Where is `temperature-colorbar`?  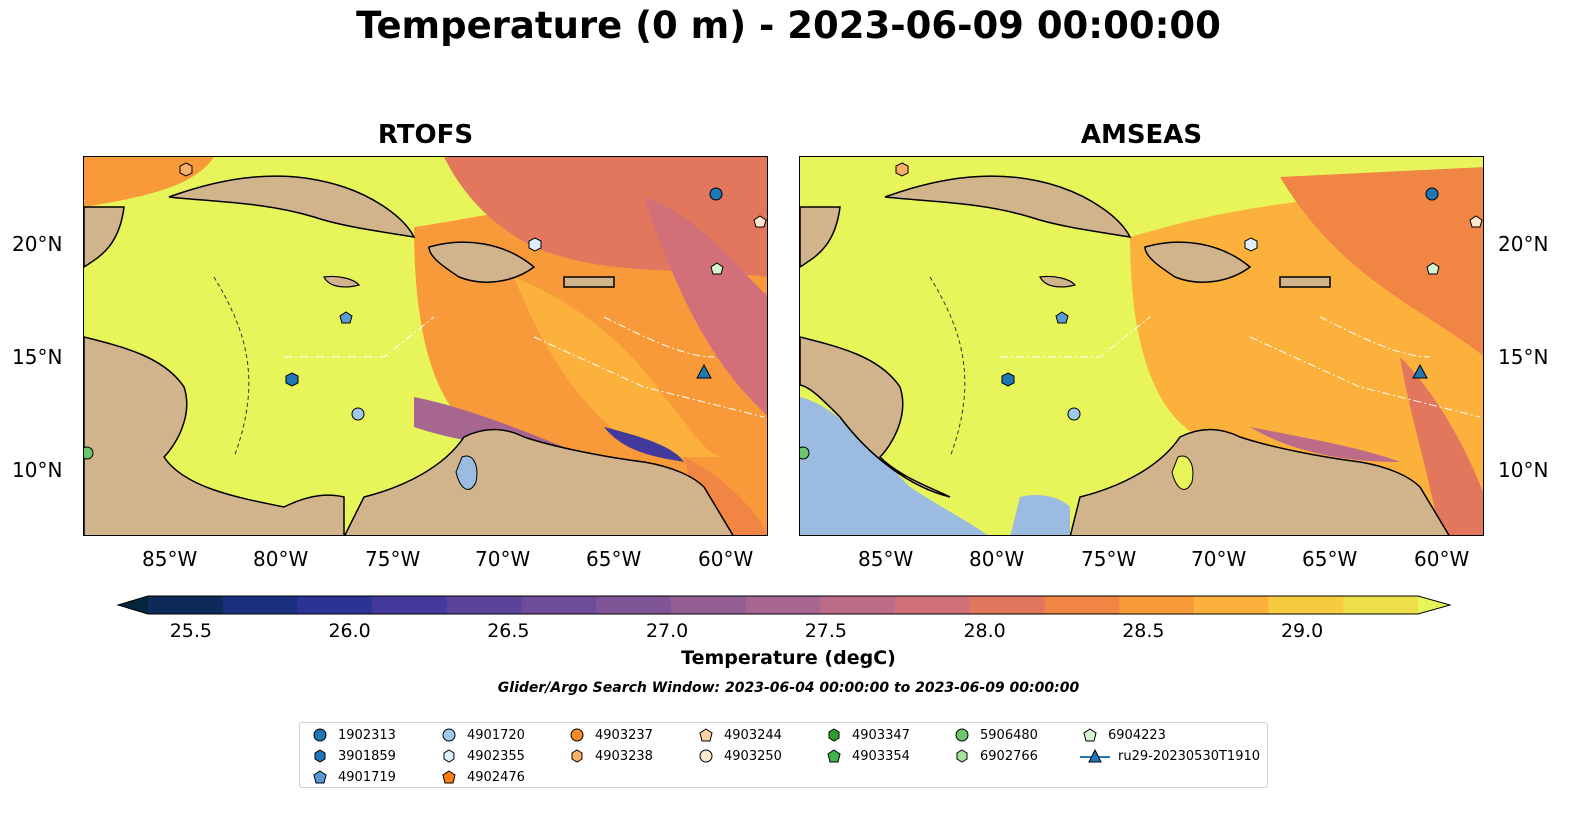 temperature-colorbar is located at coordinates (784, 605).